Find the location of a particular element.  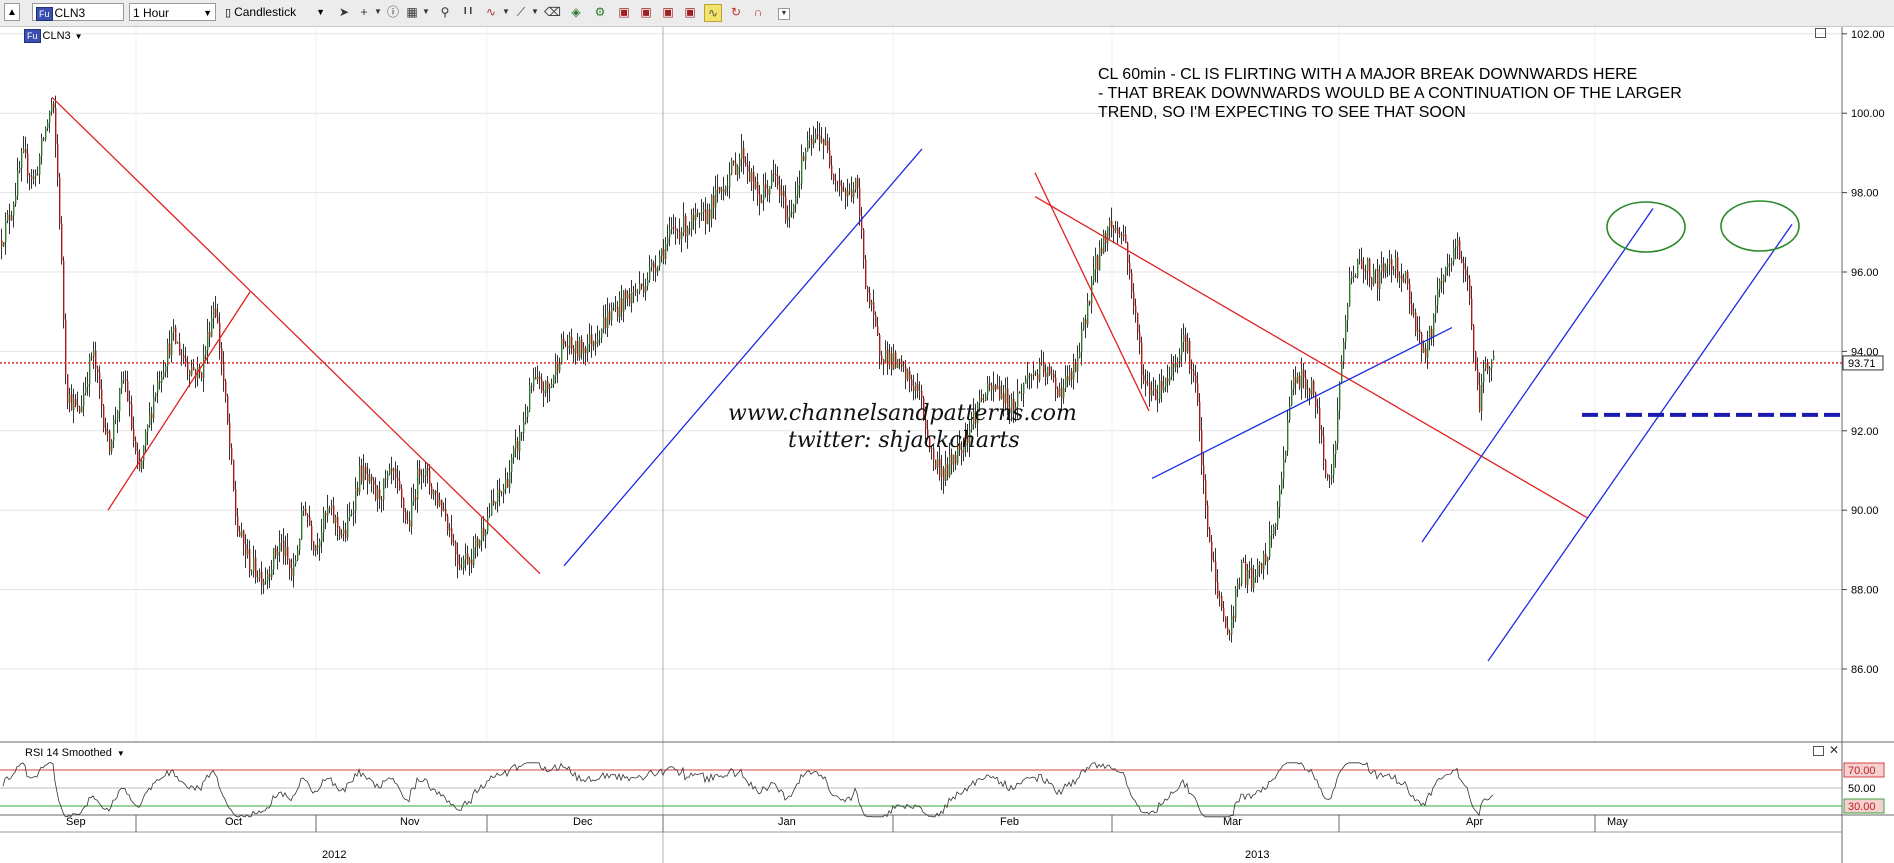

interval-select: 1 Hour ▼ is located at coordinates (172, 12).